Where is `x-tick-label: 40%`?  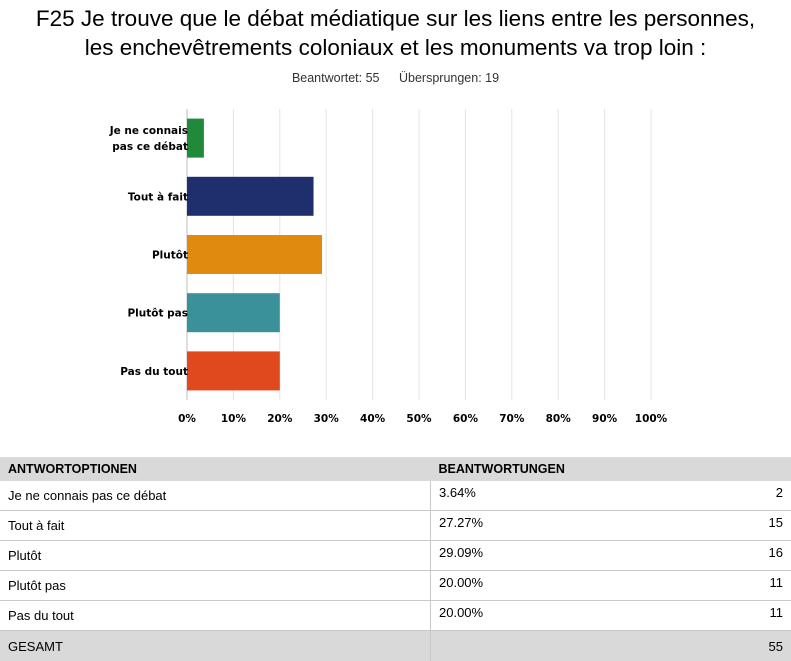 x-tick-label: 40% is located at coordinates (373, 419).